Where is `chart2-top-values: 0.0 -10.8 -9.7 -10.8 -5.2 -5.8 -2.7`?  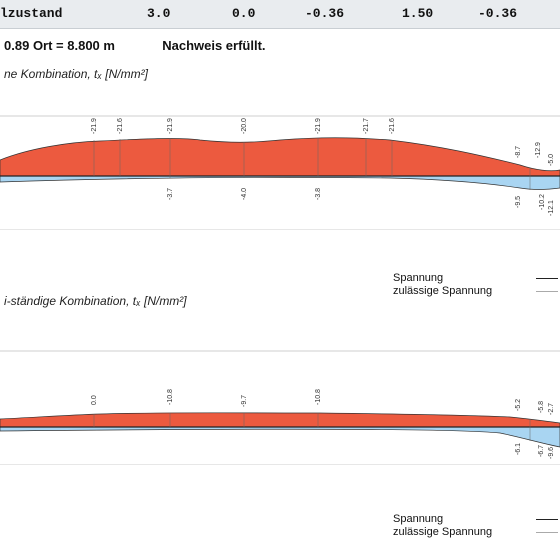 chart2-top-values: 0.0 -10.8 -9.7 -10.8 -5.2 -5.8 -2.7 is located at coordinates (323, 402).